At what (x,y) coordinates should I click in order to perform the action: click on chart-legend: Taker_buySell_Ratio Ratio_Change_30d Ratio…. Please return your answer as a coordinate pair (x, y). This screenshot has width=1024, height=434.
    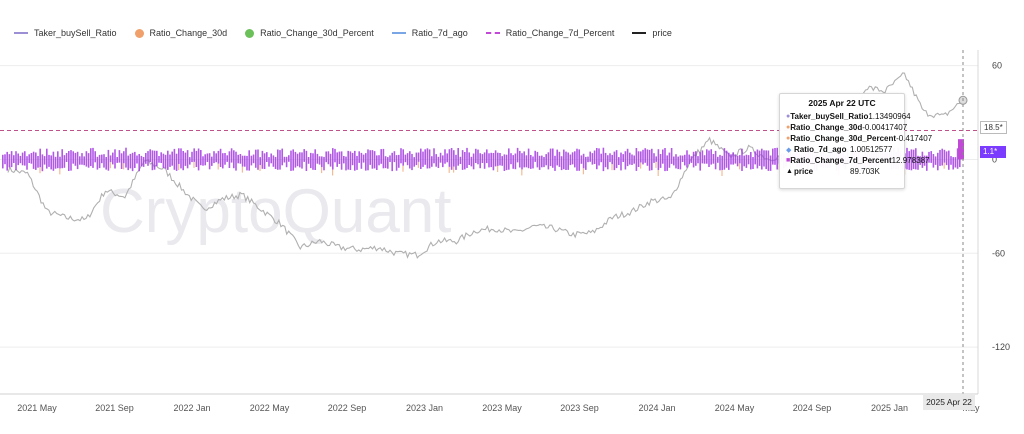
    Looking at the image, I should click on (343, 33).